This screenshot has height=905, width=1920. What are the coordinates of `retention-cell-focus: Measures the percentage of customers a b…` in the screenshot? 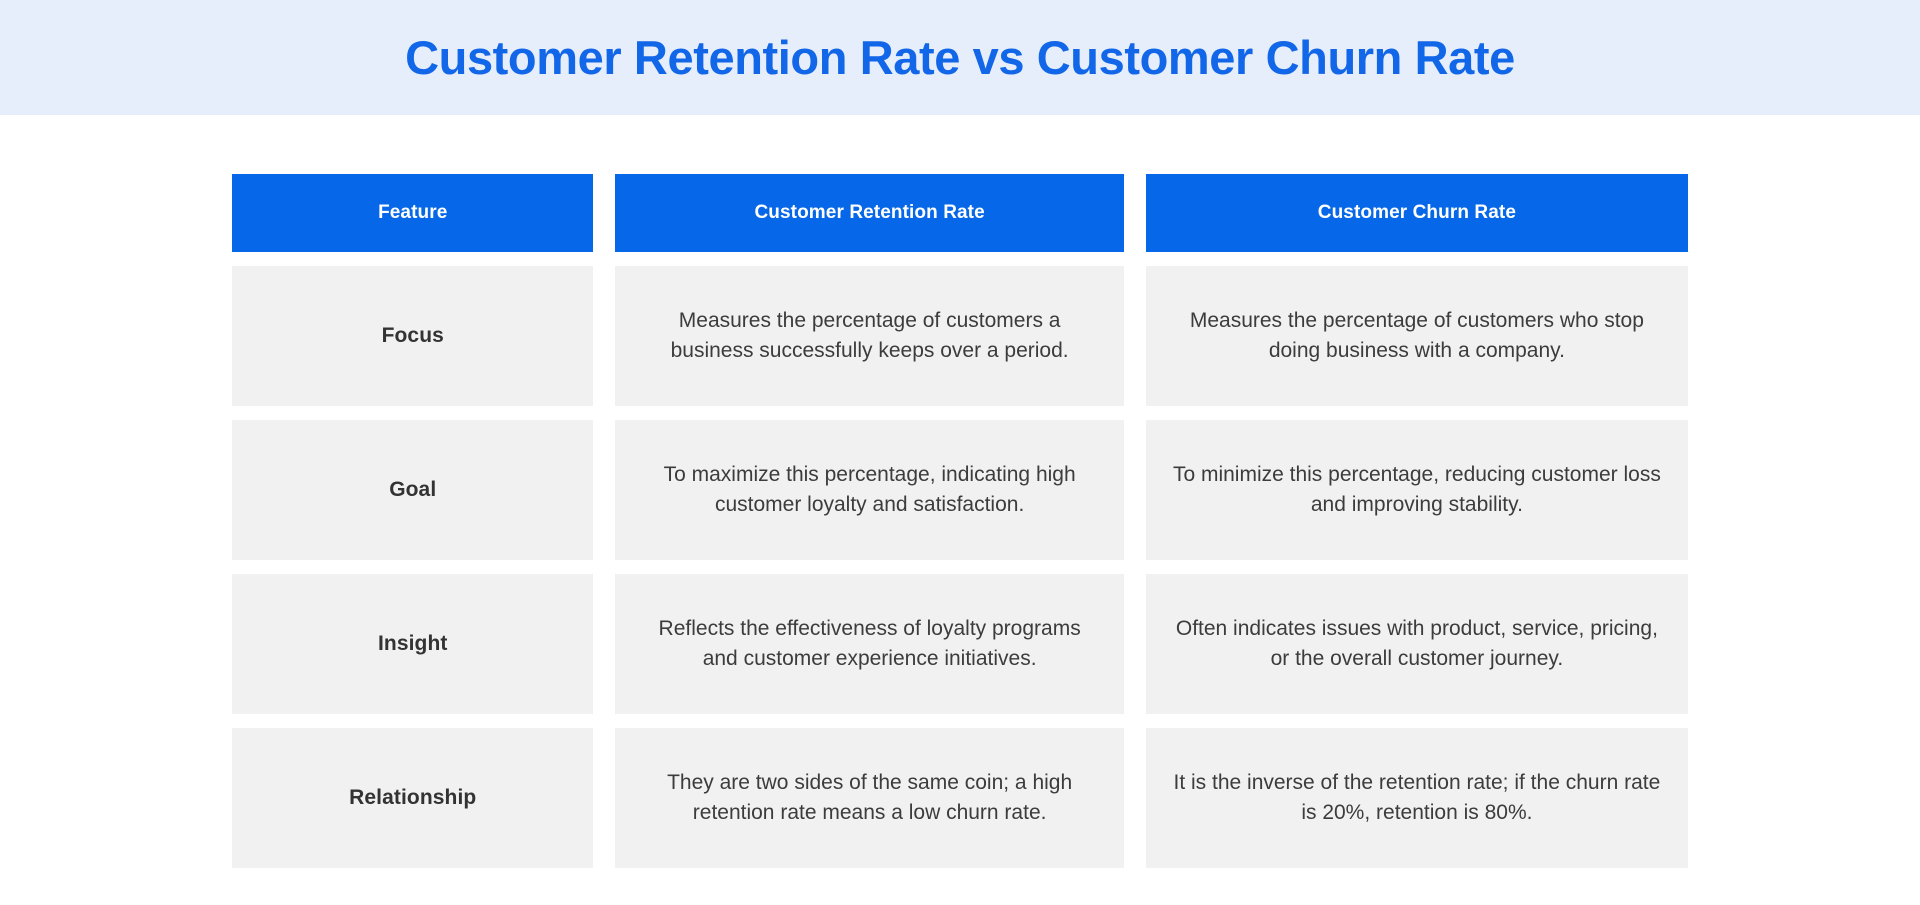 It's located at (869, 336).